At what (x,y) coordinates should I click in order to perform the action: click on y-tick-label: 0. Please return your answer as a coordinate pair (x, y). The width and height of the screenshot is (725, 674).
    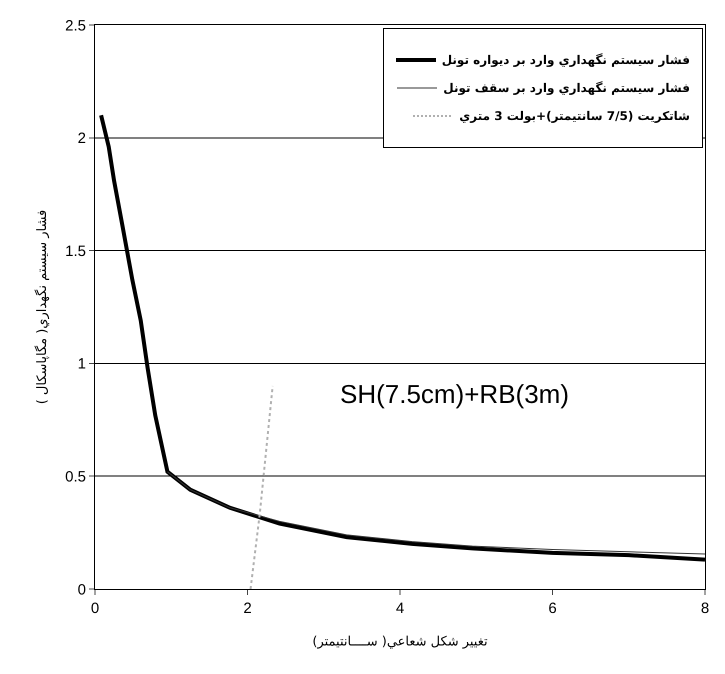
    Looking at the image, I should click on (82, 589).